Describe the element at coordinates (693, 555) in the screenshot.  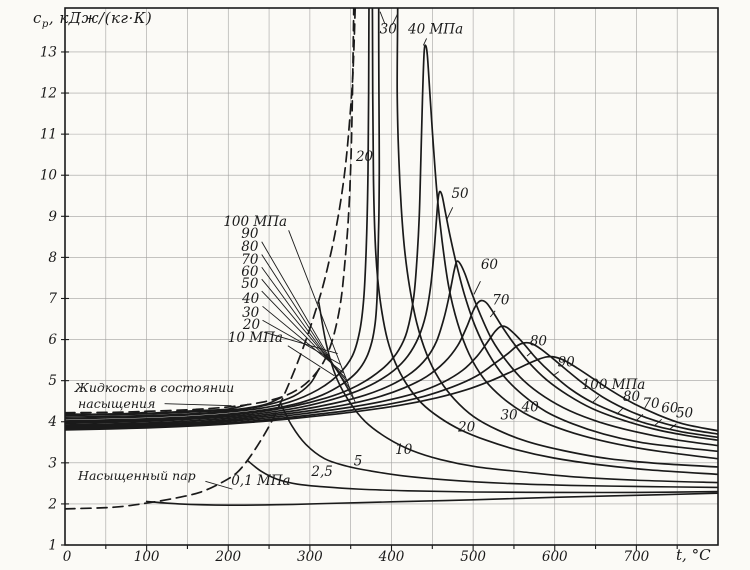
I see `x-axis-title: t, °C` at that location.